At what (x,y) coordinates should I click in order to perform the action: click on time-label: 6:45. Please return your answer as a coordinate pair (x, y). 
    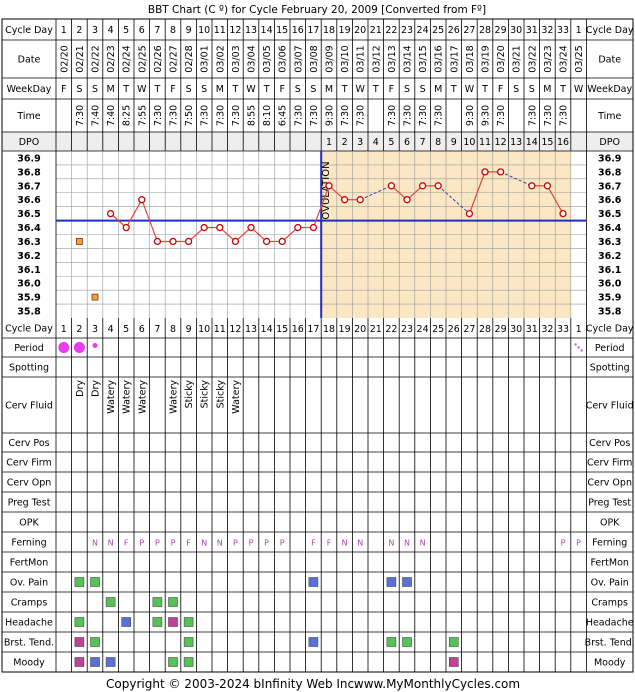
    Looking at the image, I should click on (283, 115).